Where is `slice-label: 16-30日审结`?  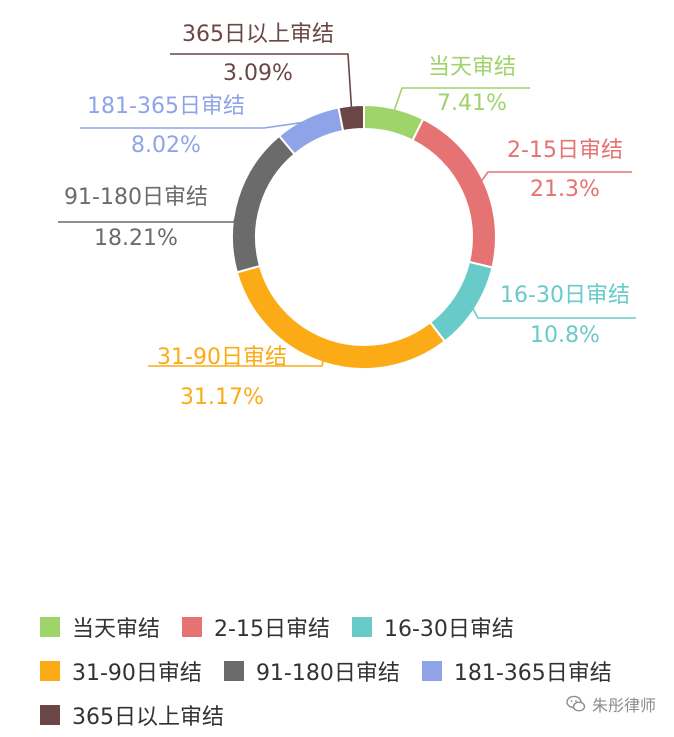
slice-label: 16-30日审结 is located at coordinates (565, 295).